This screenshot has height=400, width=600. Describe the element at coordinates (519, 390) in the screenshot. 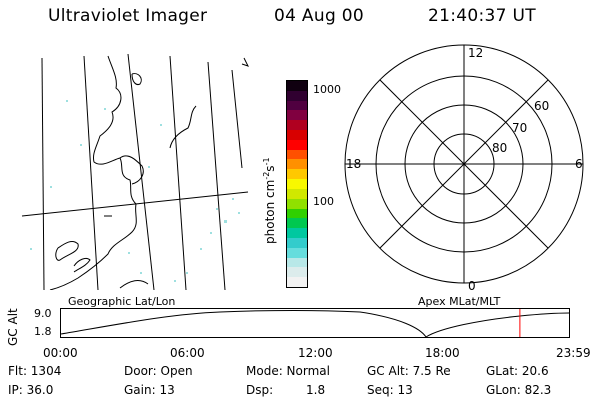

I see `geographic-longitude: GLon: 82.3` at that location.